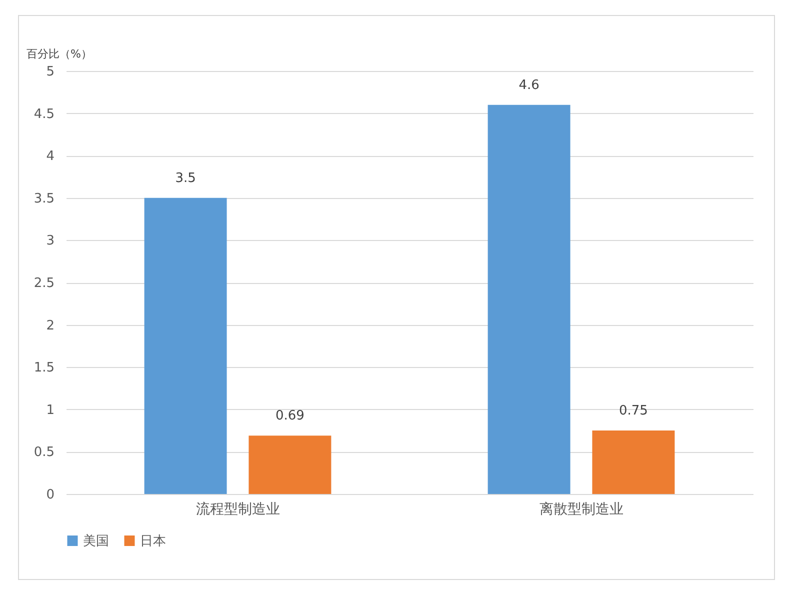 Image resolution: width=800 pixels, height=595 pixels. What do you see at coordinates (50, 326) in the screenshot?
I see `y-tick-label: 2` at bounding box center [50, 326].